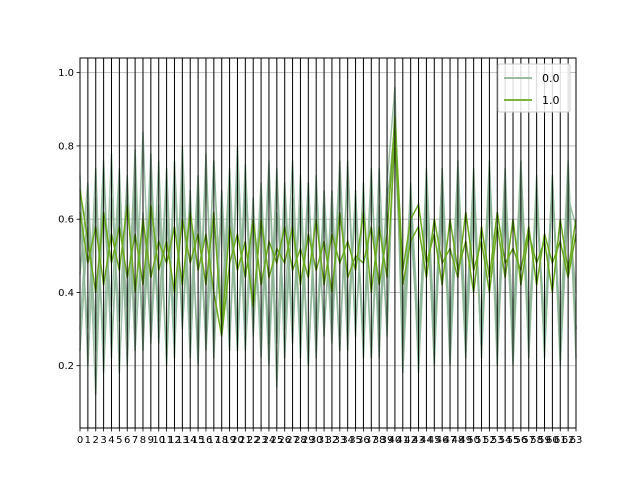 The width and height of the screenshot is (640, 480). I want to click on x-tick-label: 4, so click(111, 440).